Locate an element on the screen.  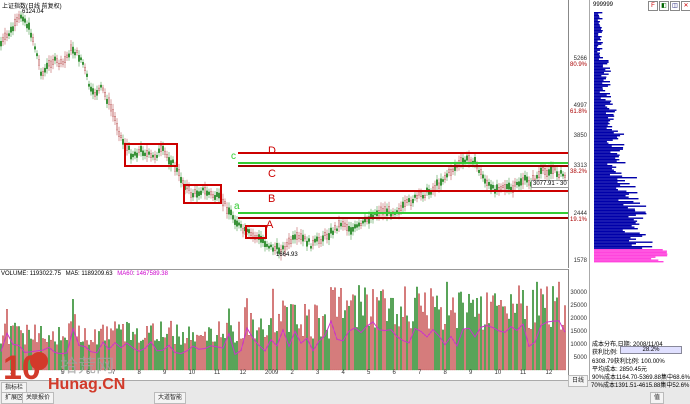
month-label: 6 is located at coordinates (88, 373).